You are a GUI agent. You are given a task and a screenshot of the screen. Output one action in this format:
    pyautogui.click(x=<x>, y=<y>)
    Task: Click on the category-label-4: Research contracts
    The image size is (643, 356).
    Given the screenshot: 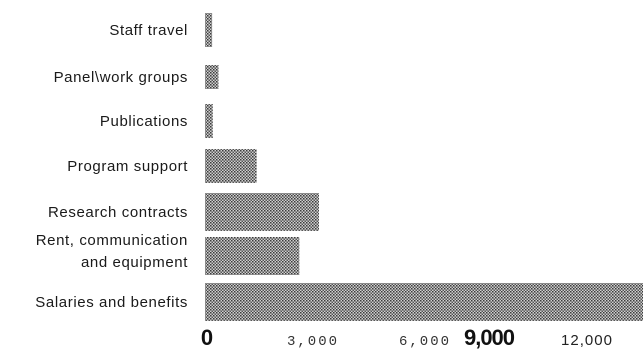 What is the action you would take?
    pyautogui.click(x=118, y=212)
    